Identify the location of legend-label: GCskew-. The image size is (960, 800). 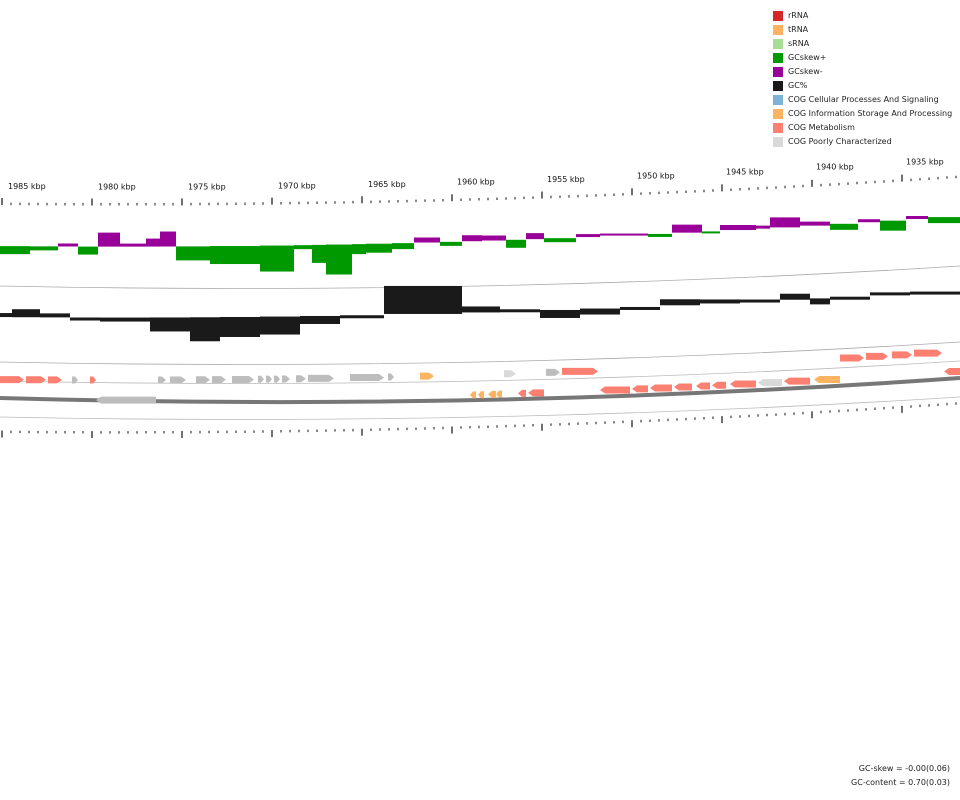
(805, 71).